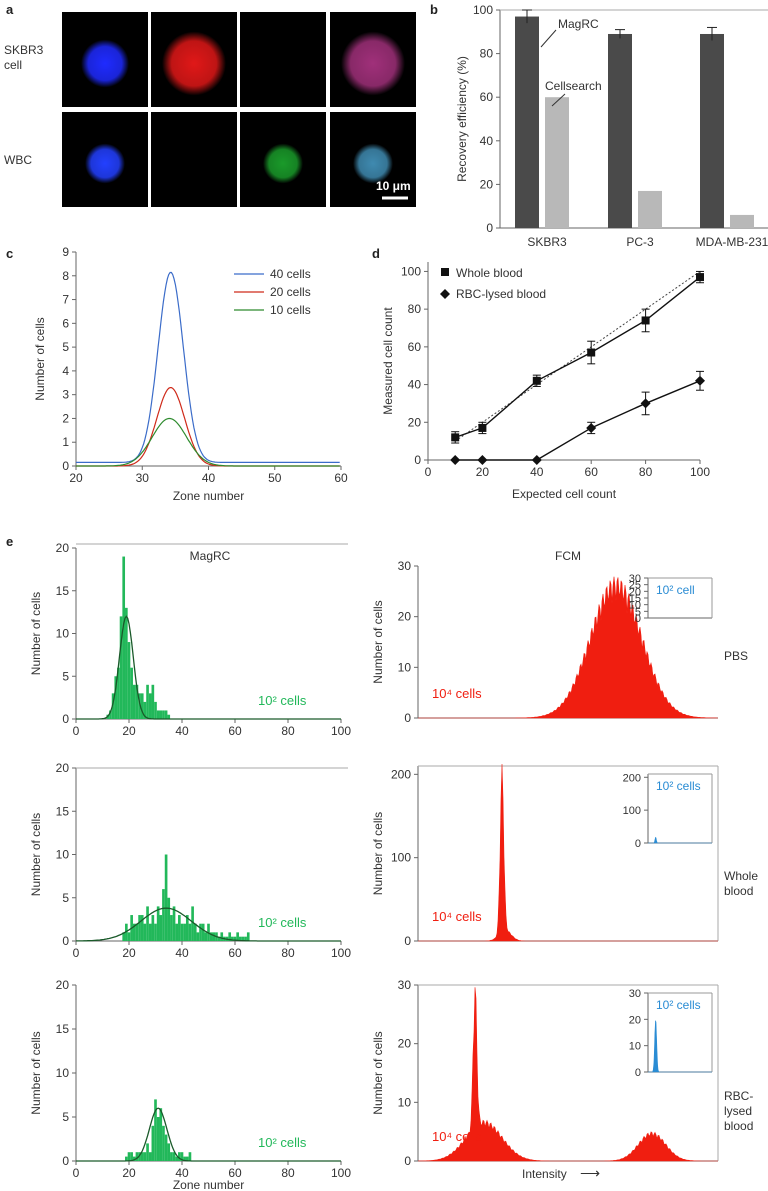 The height and width of the screenshot is (1191, 768). What do you see at coordinates (738, 1096) in the screenshot?
I see `condition-label: RBC-` at bounding box center [738, 1096].